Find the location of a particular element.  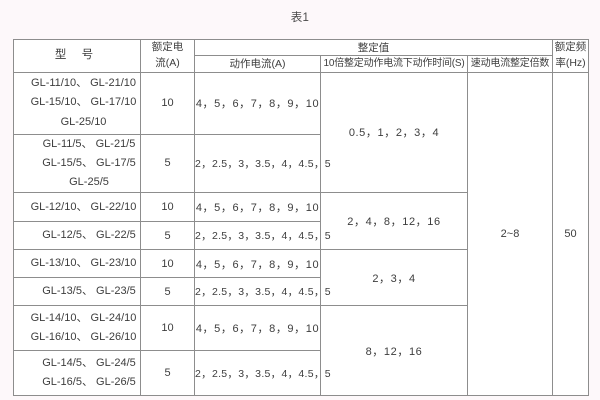

model-line: GL-25/5 is located at coordinates (89, 182).